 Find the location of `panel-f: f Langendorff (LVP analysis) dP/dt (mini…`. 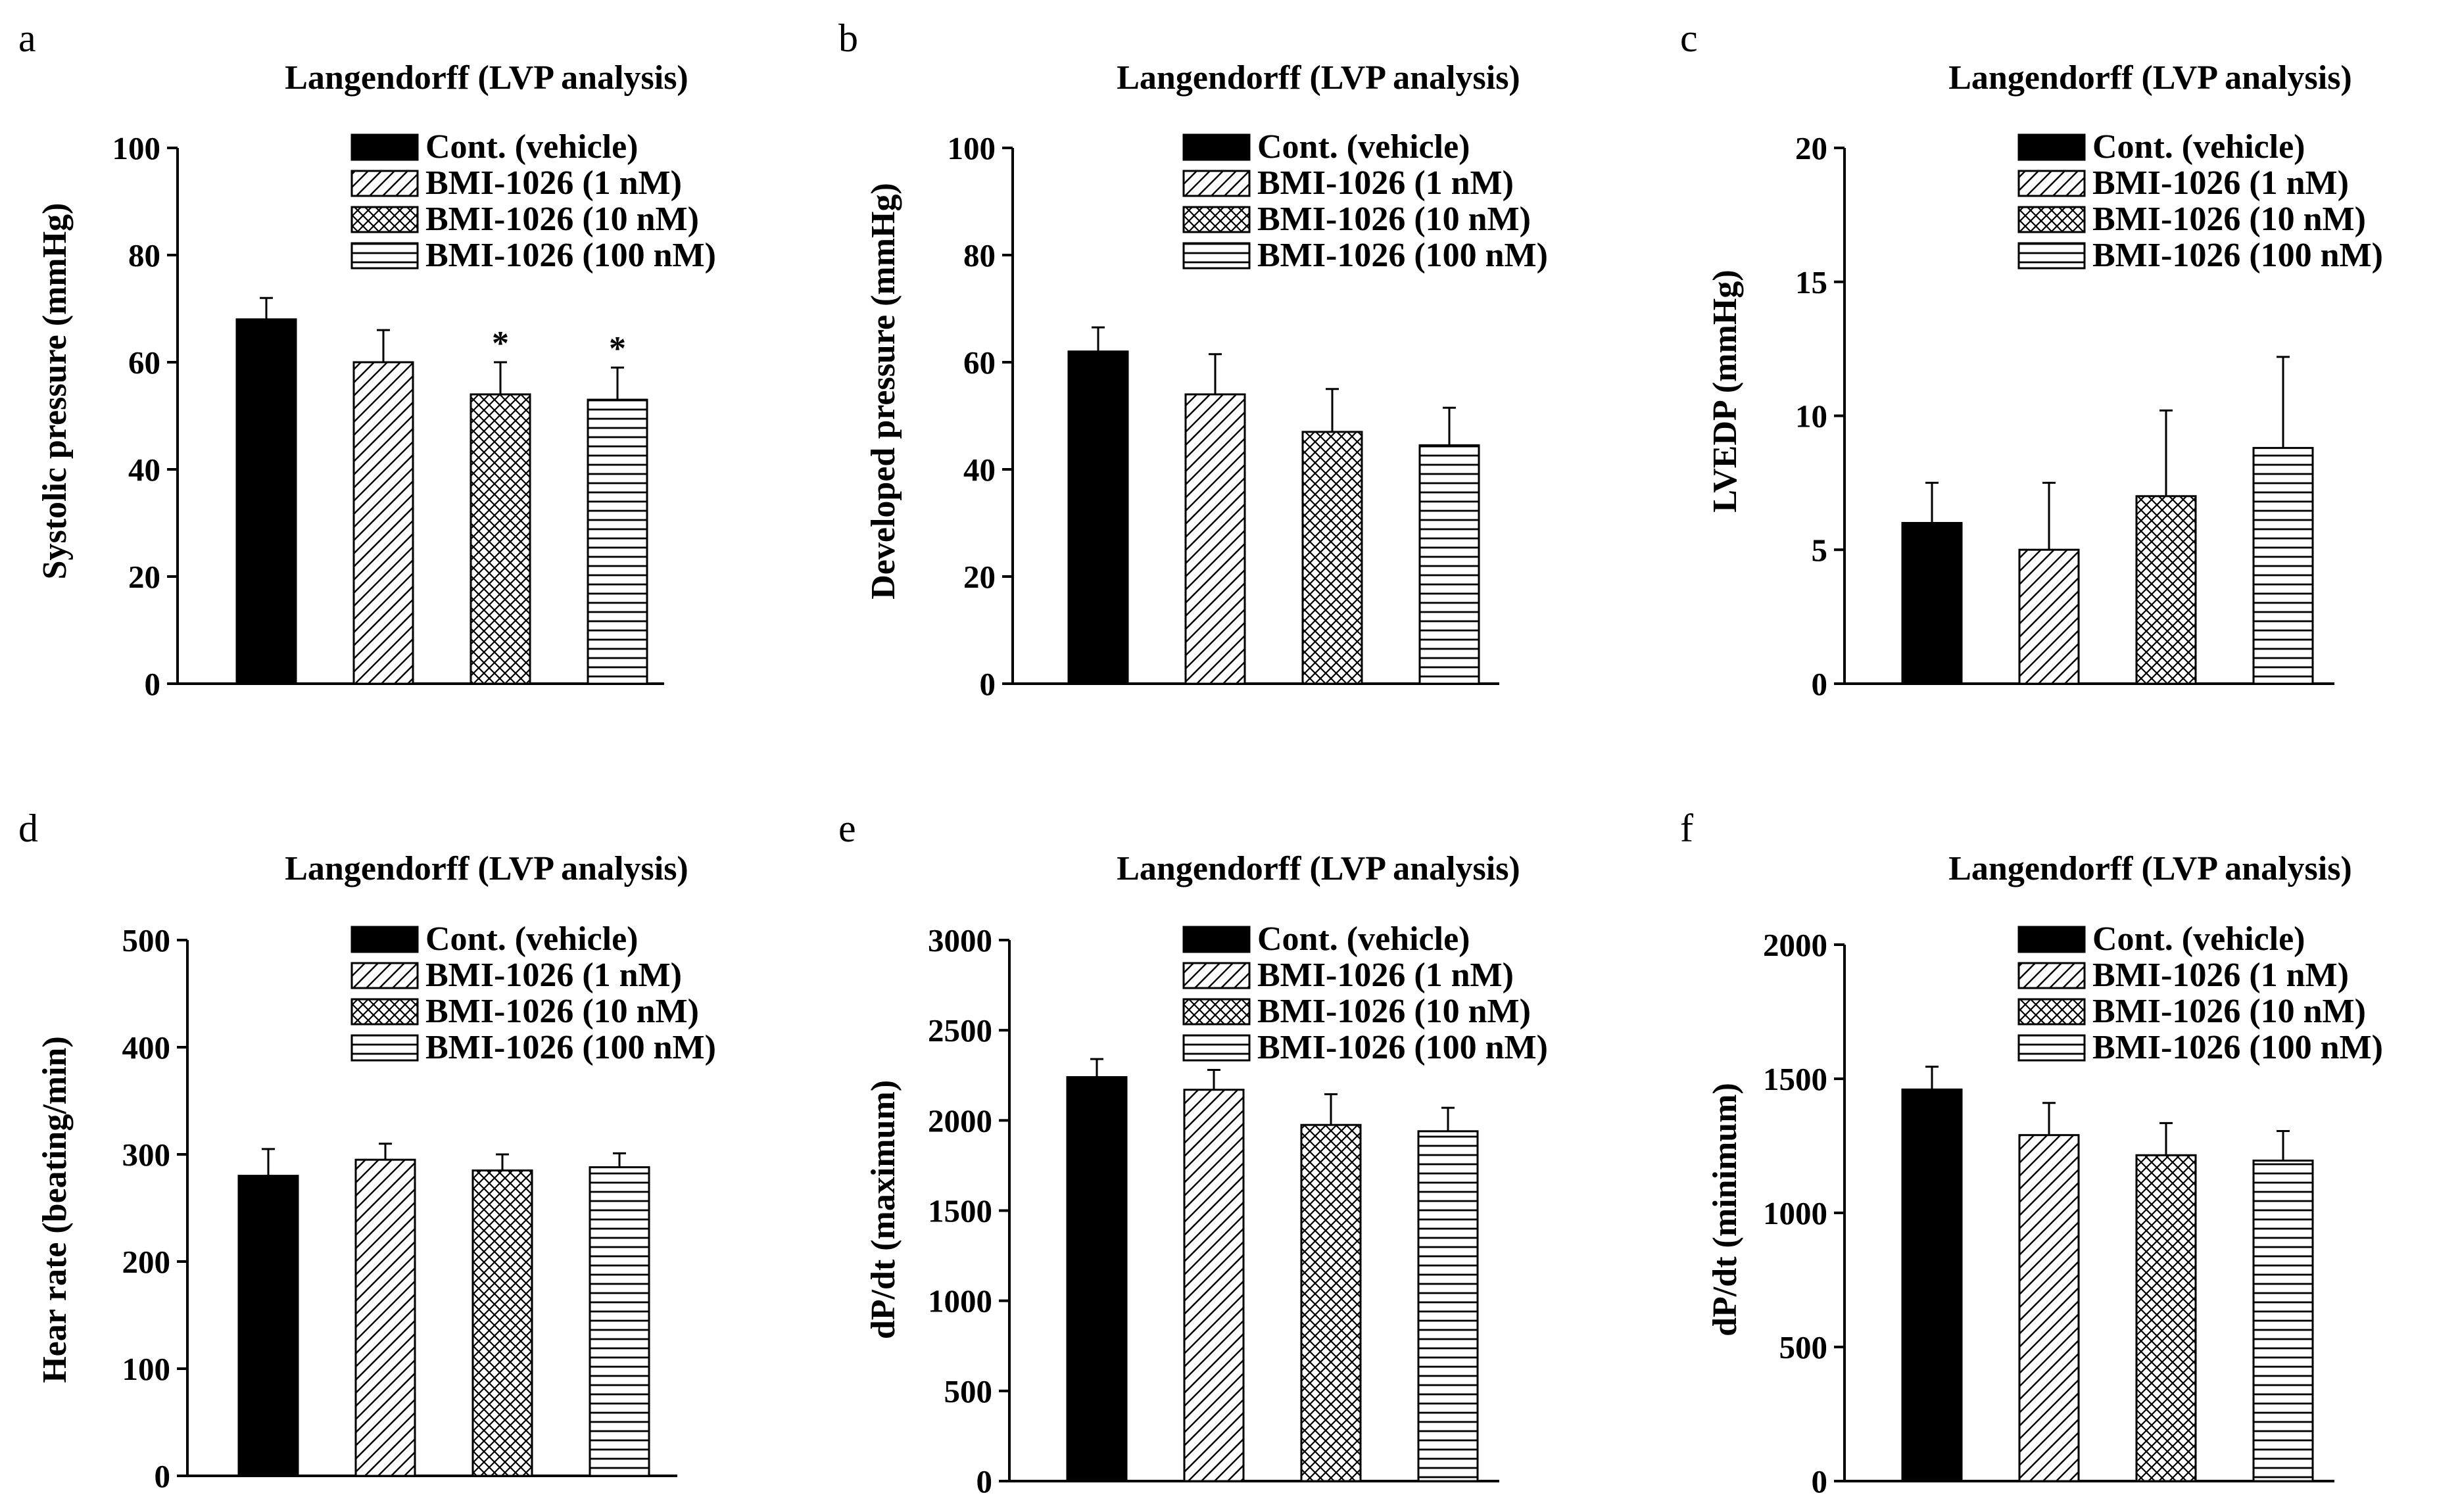

panel-f: f Langendorff (LVP analysis) dP/dt (mini… is located at coordinates (2032, 1153).